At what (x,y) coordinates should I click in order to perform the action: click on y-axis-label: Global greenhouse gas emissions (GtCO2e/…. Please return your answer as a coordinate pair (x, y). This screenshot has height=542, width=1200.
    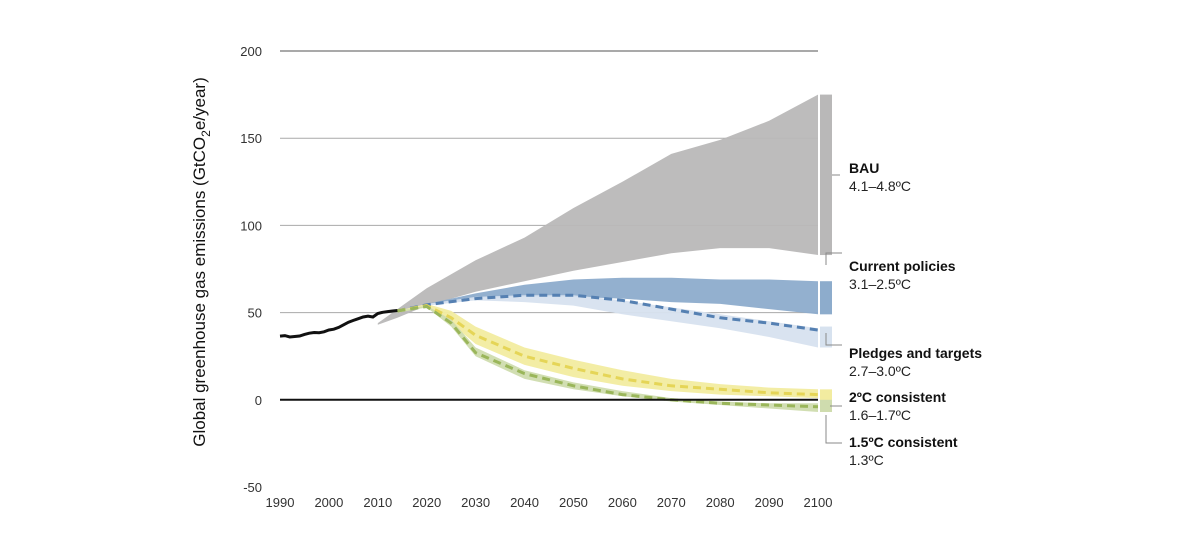
    Looking at the image, I should click on (201, 262).